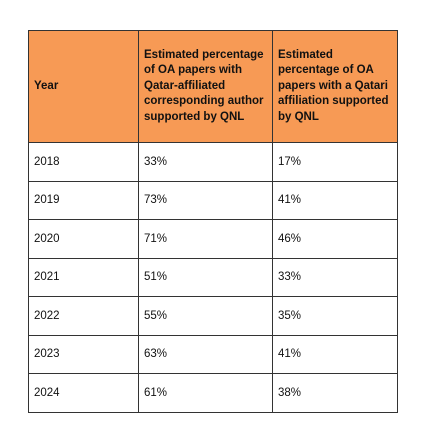 The width and height of the screenshot is (426, 426). Describe the element at coordinates (83, 200) in the screenshot. I see `cell-year: 2019` at that location.